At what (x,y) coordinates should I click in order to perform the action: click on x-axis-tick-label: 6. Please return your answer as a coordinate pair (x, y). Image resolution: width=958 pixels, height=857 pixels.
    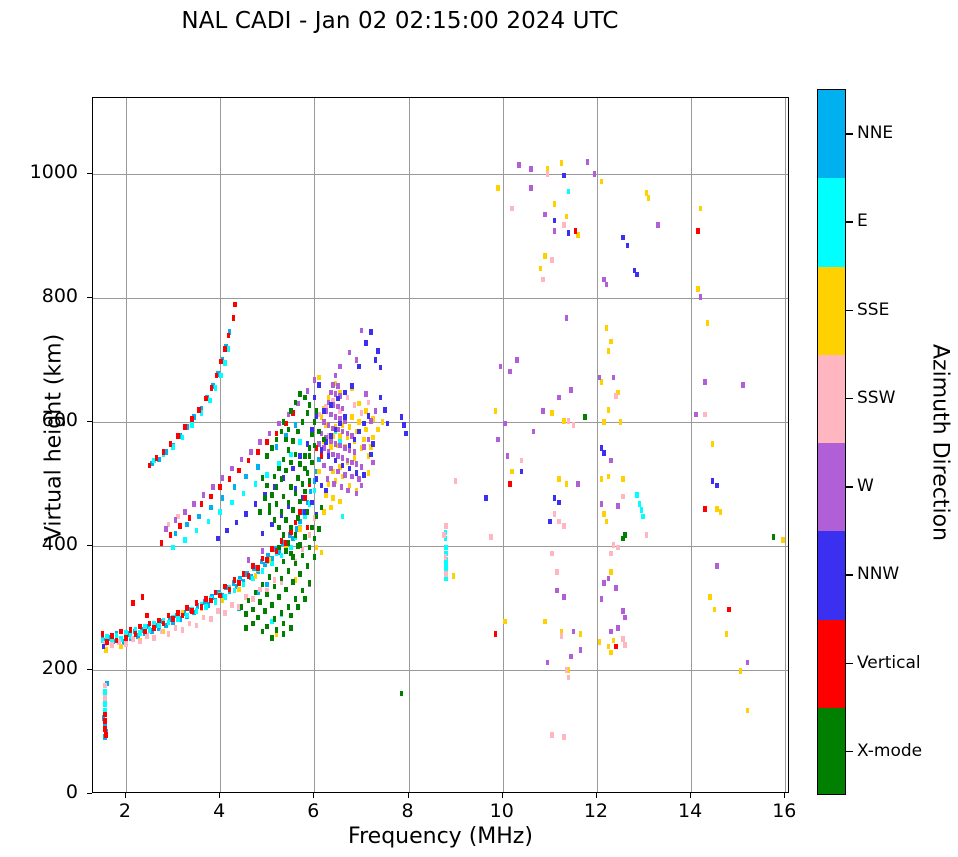
    Looking at the image, I should click on (313, 811).